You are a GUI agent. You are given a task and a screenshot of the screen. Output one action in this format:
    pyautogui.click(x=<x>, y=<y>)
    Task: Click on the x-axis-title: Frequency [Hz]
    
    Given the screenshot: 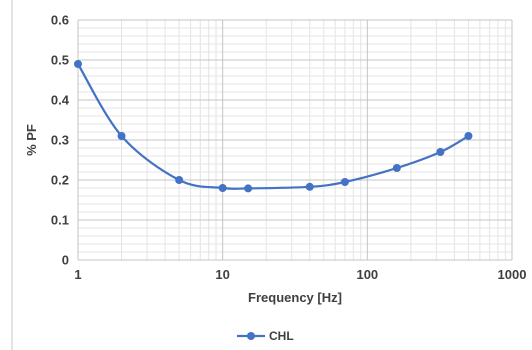 What is the action you would take?
    pyautogui.click(x=295, y=297)
    